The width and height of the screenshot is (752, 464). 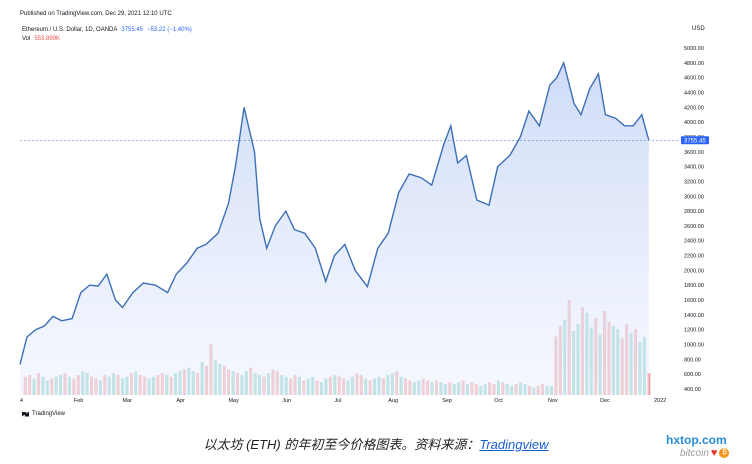 I want to click on last-price-text: 3755.45, so click(x=695, y=141).